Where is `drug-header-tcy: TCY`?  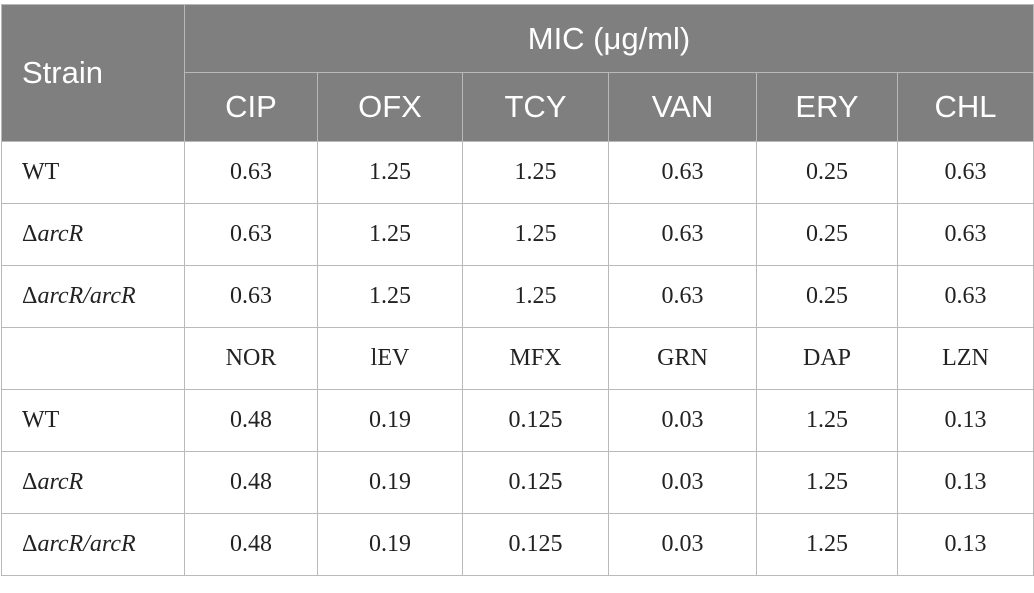 drug-header-tcy: TCY is located at coordinates (535, 107).